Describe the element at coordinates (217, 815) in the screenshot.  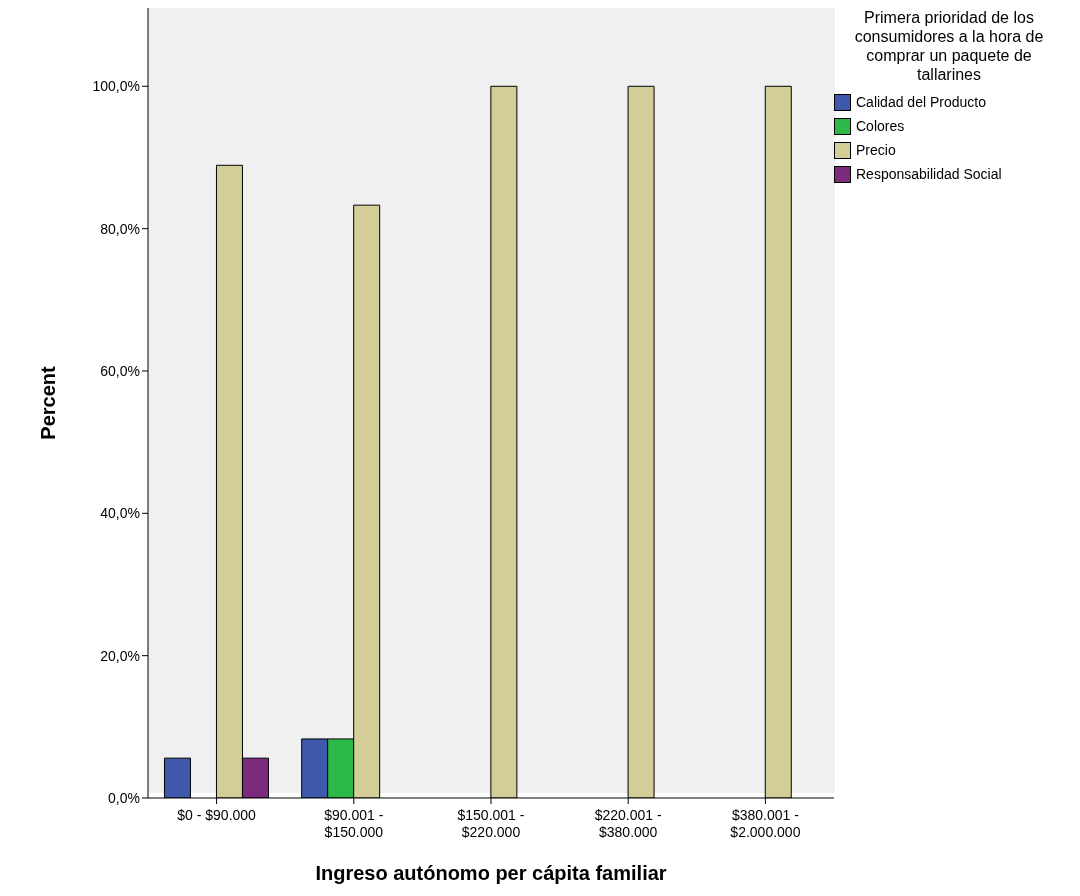
I see `x-tick-label: $0 - $90.000` at that location.